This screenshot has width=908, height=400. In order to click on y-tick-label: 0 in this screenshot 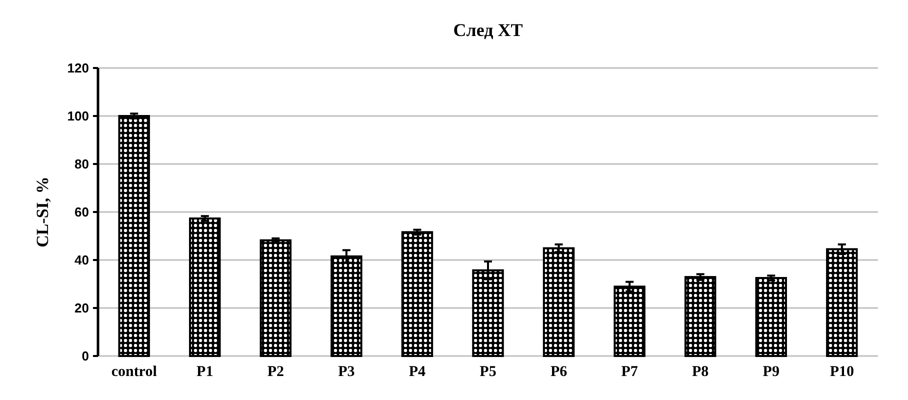, I will do `click(85, 356)`.